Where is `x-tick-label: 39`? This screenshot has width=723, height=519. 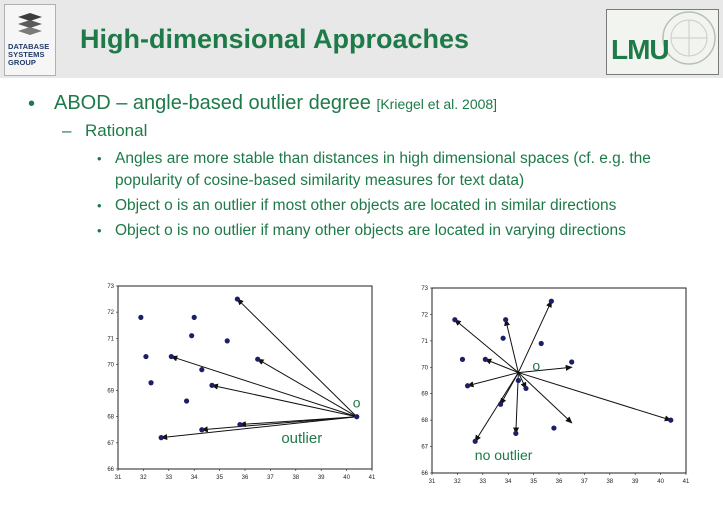
x-tick-label: 39 is located at coordinates (635, 482).